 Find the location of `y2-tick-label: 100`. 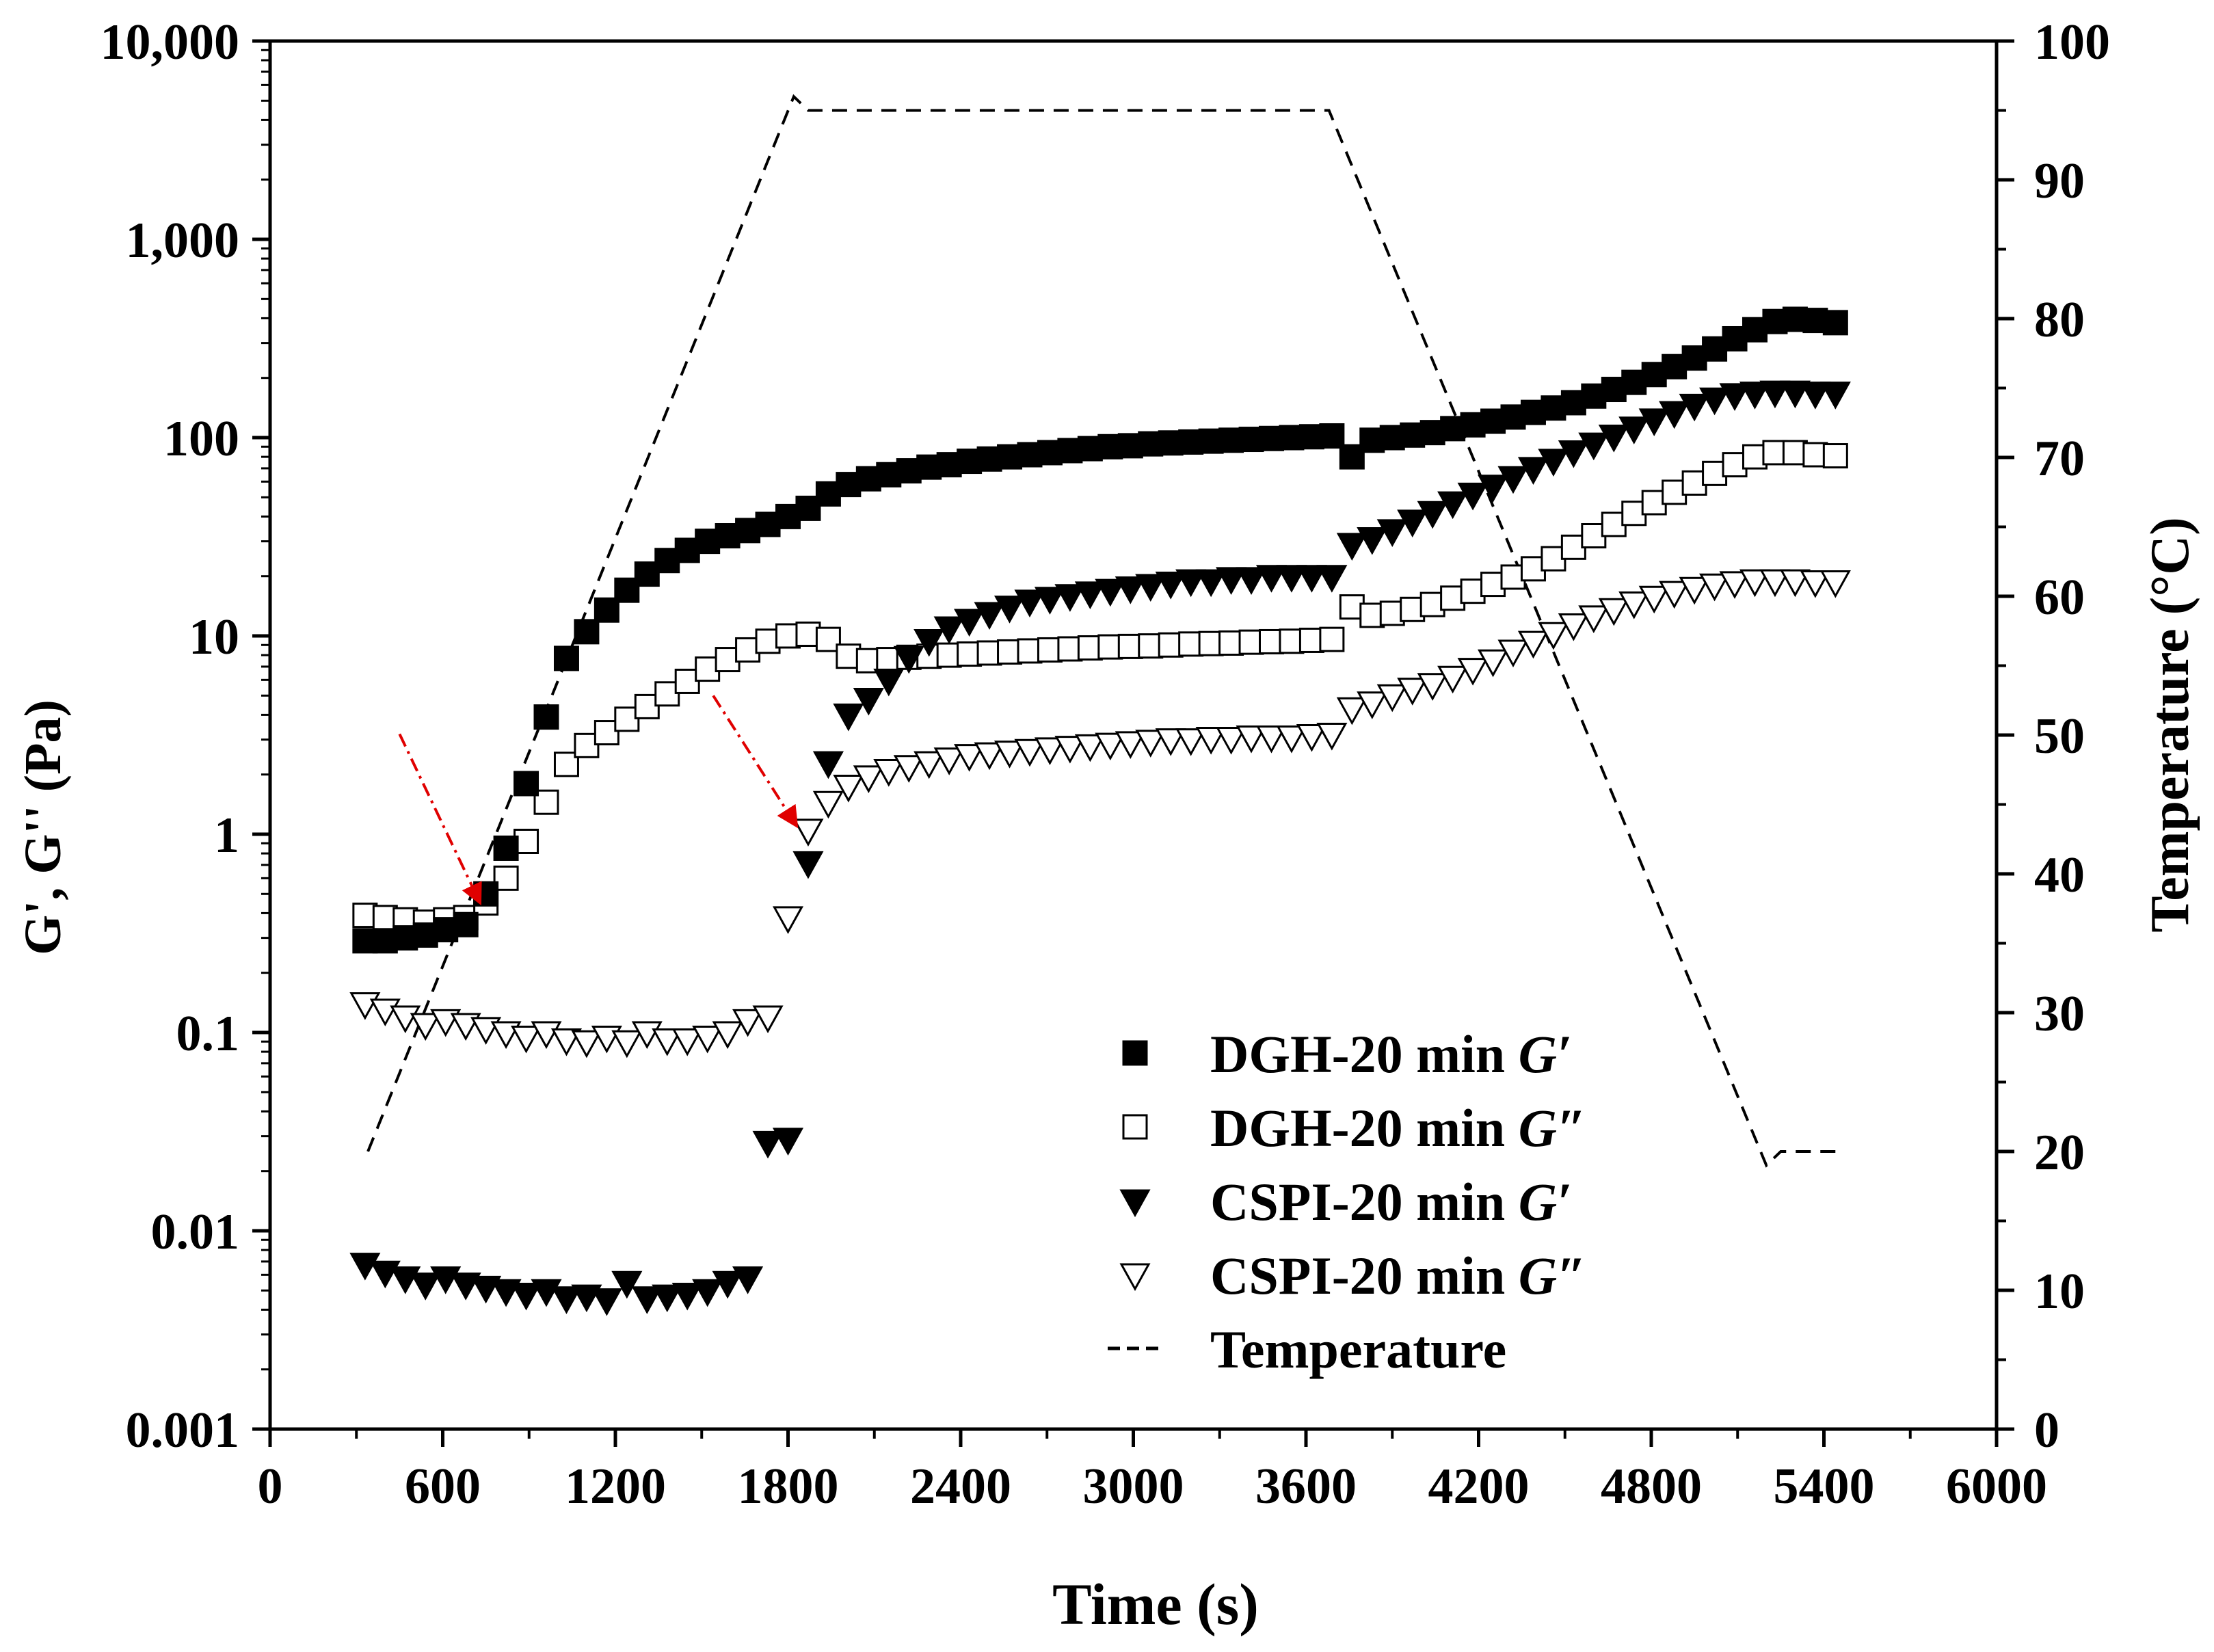

y2-tick-label: 100 is located at coordinates (2072, 42).